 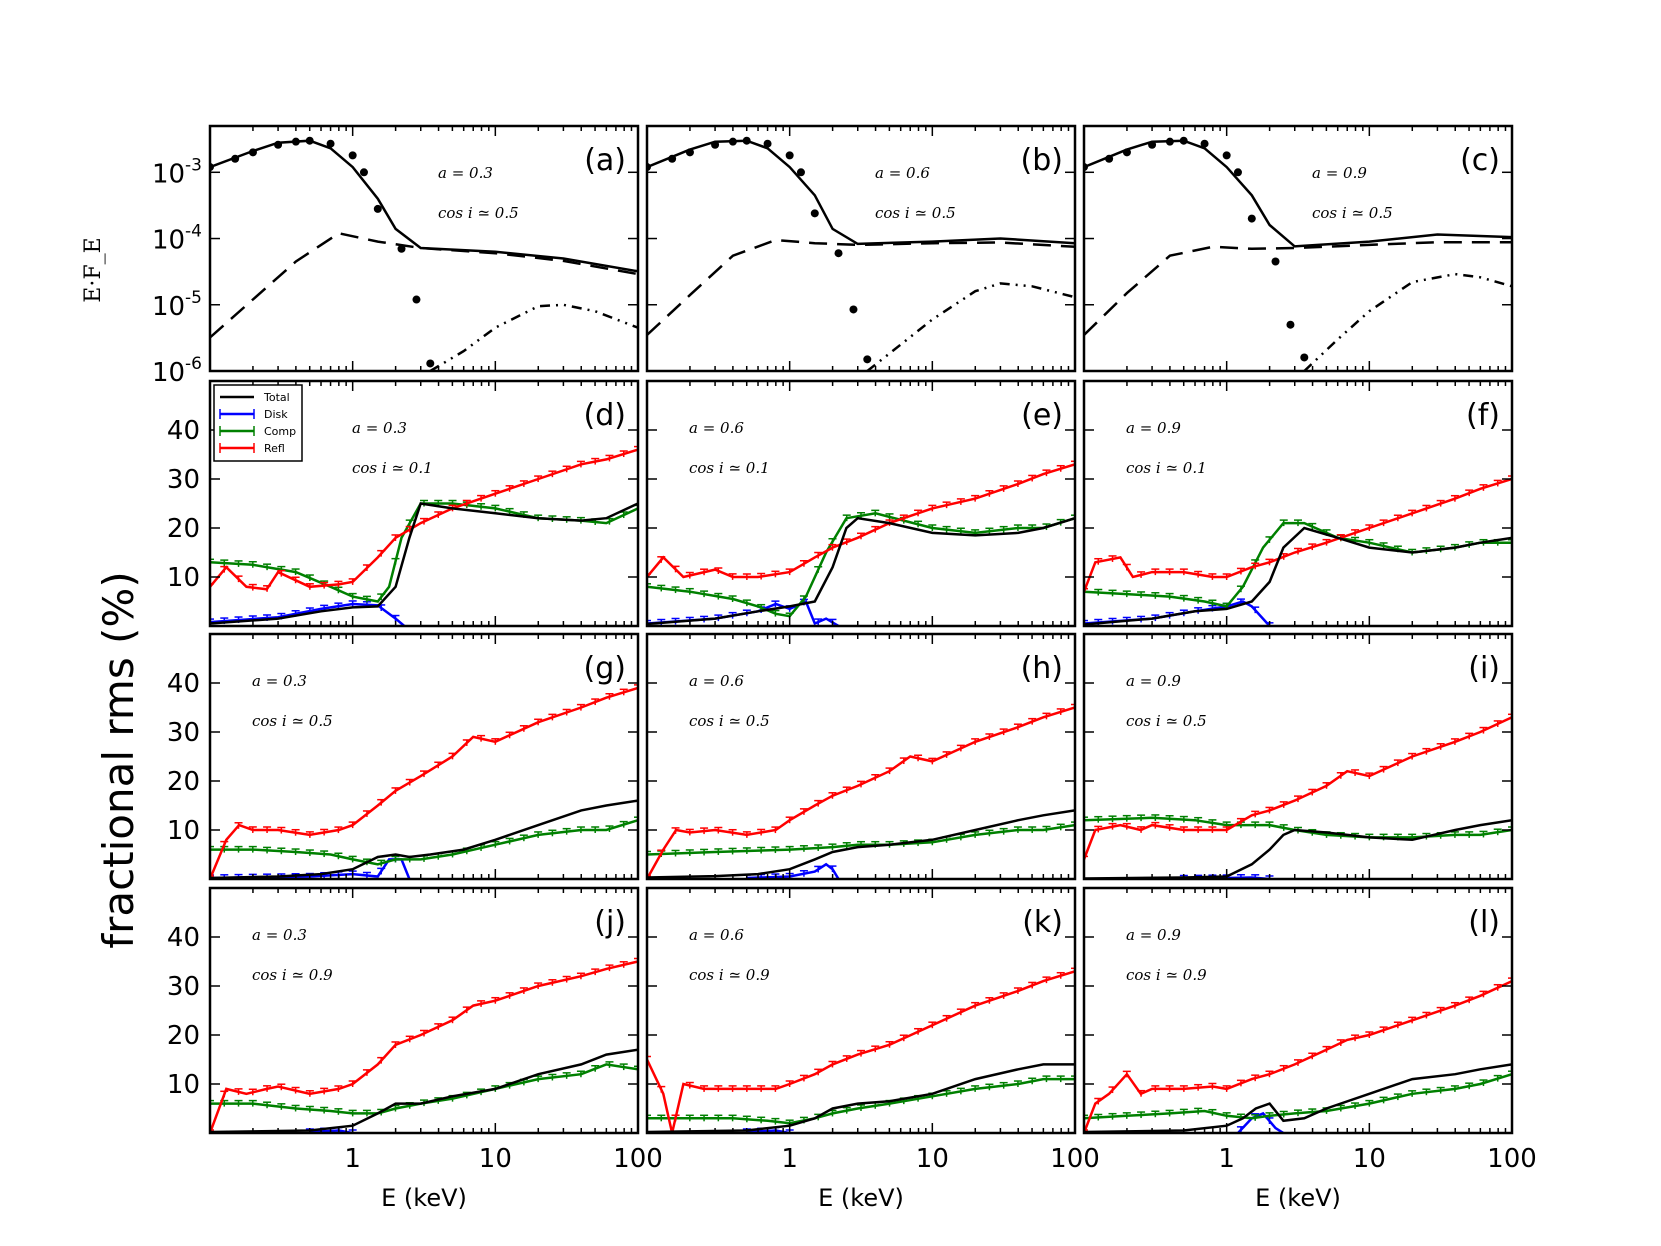 I want to click on panel-a: 10⁻³ 10⁻⁴ 10⁻⁵ 10⁻⁶ (a) a = 0.3 cos i ≃ 0.5, so click(x=396, y=256).